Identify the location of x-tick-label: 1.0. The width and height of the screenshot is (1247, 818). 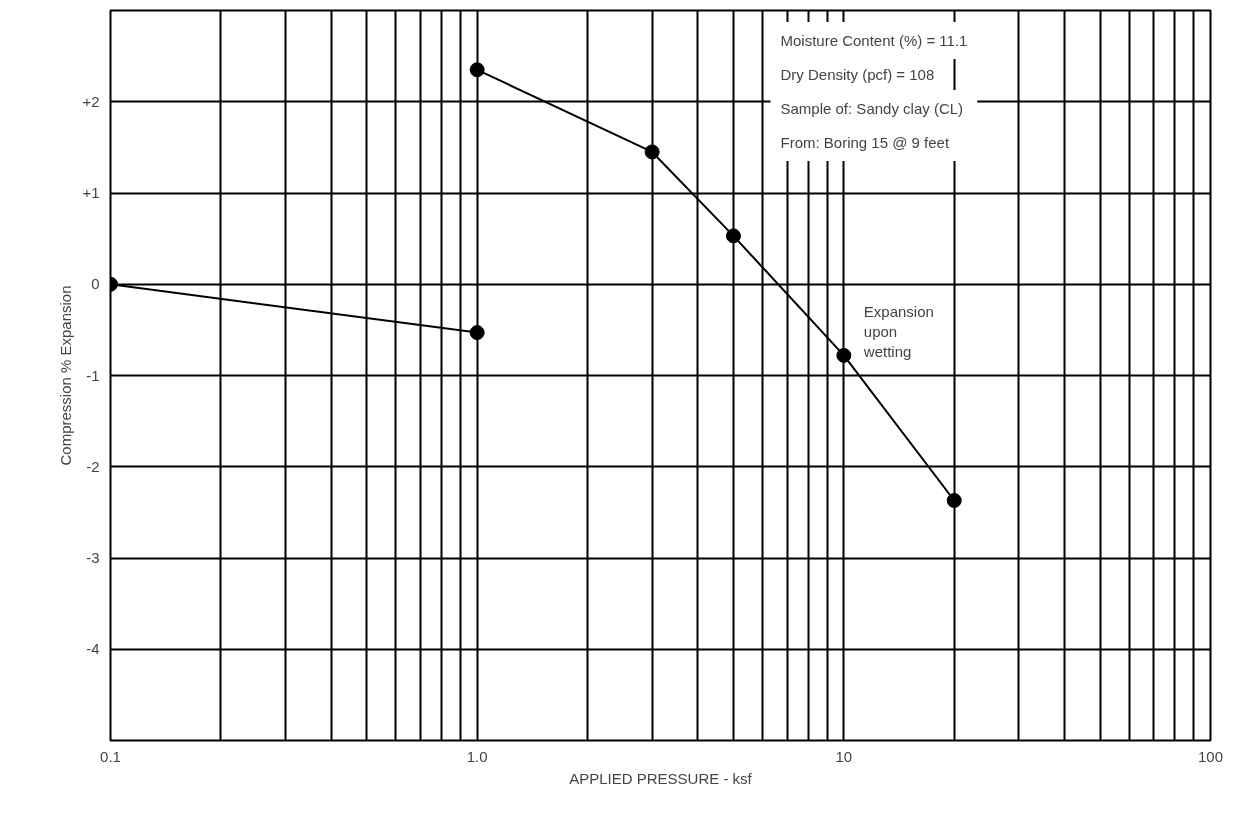
(477, 756).